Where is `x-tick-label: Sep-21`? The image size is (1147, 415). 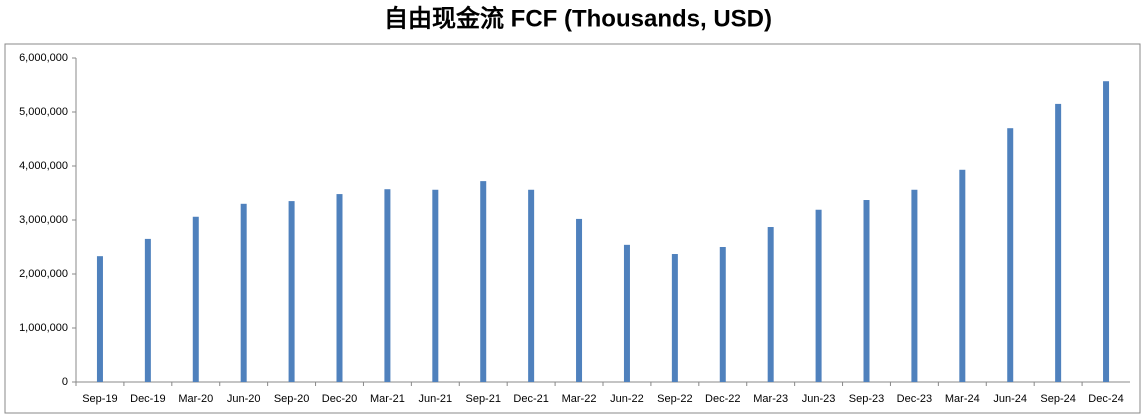
x-tick-label: Sep-21 is located at coordinates (482, 399).